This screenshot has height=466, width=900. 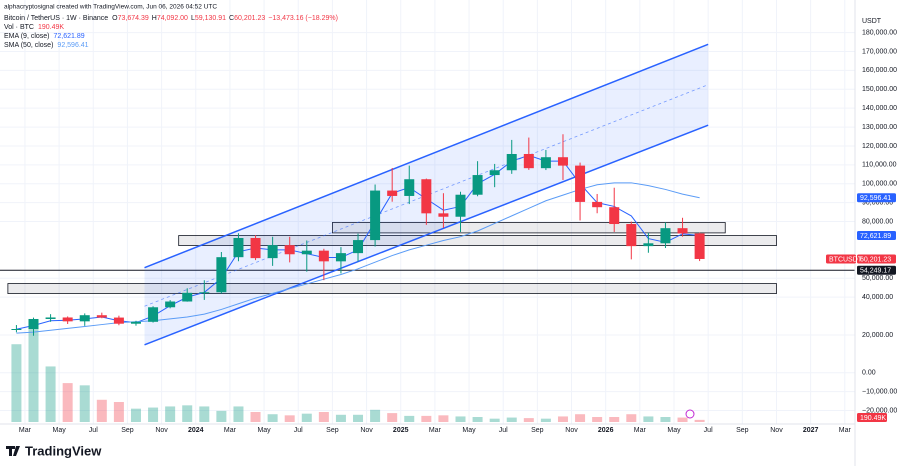 I want to click on y-tick-label: 0.00, so click(x=869, y=373).